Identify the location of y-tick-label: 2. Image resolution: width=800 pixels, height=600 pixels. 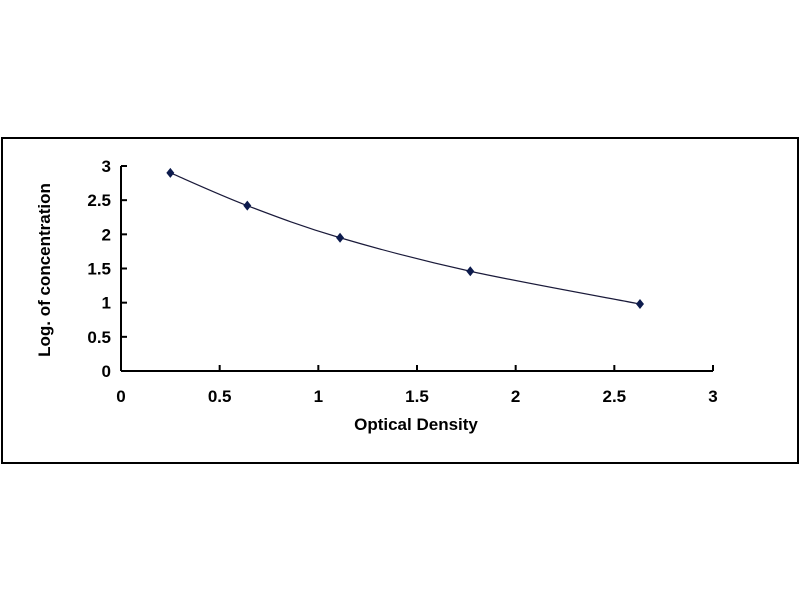
(106, 234).